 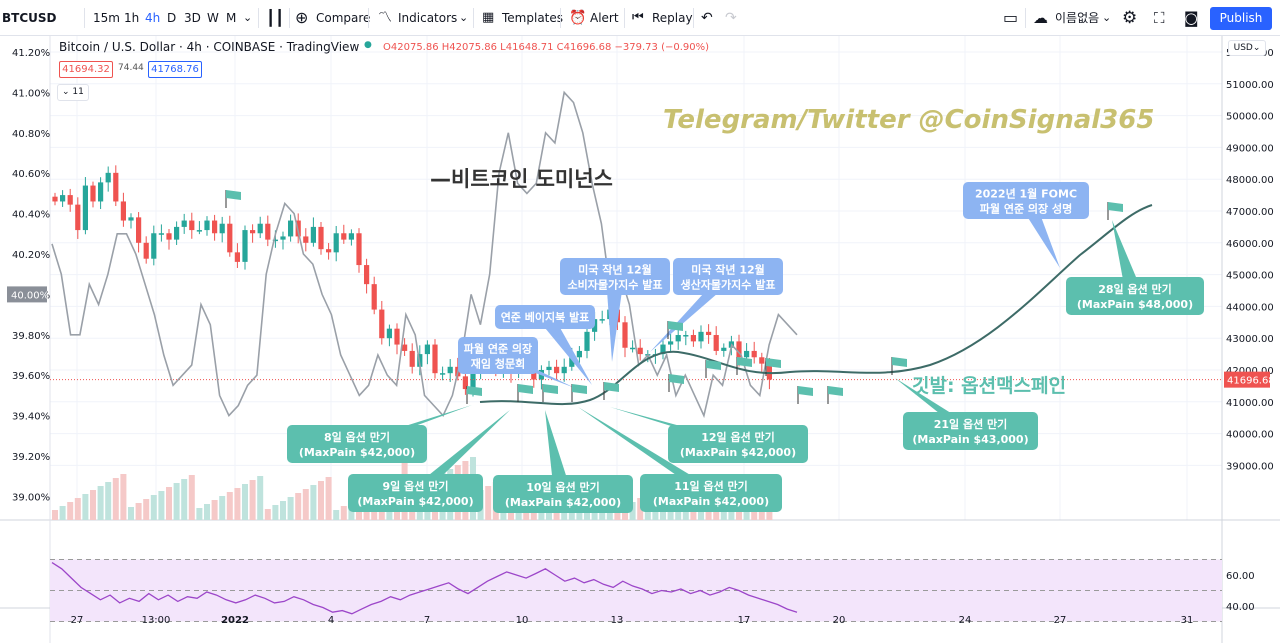 I want to click on interval-4h: 4h, so click(x=153, y=18).